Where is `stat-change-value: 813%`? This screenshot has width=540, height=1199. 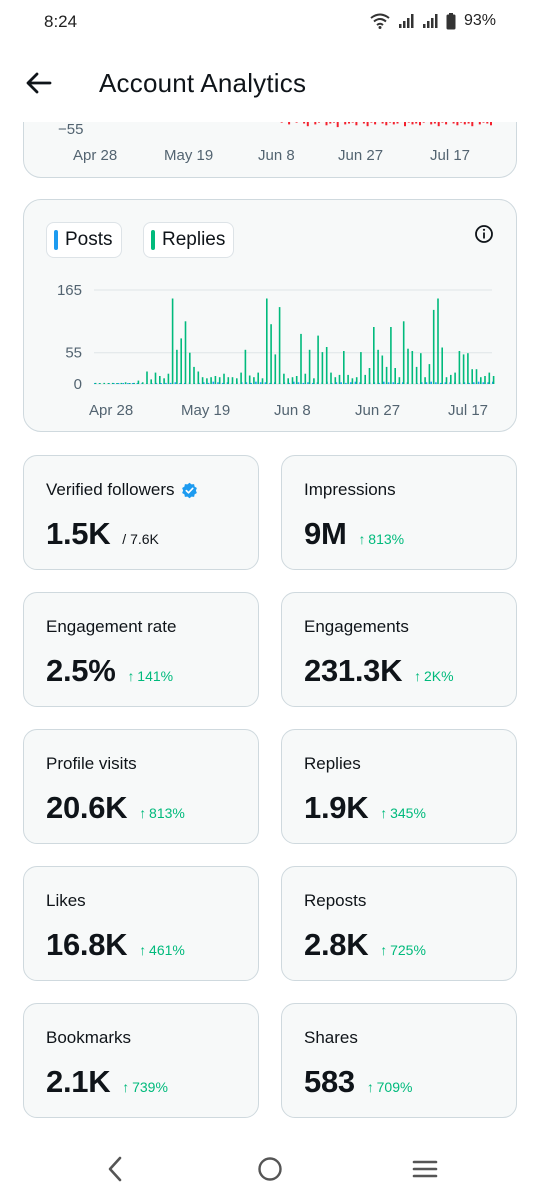
stat-change-value: 813% is located at coordinates (386, 539).